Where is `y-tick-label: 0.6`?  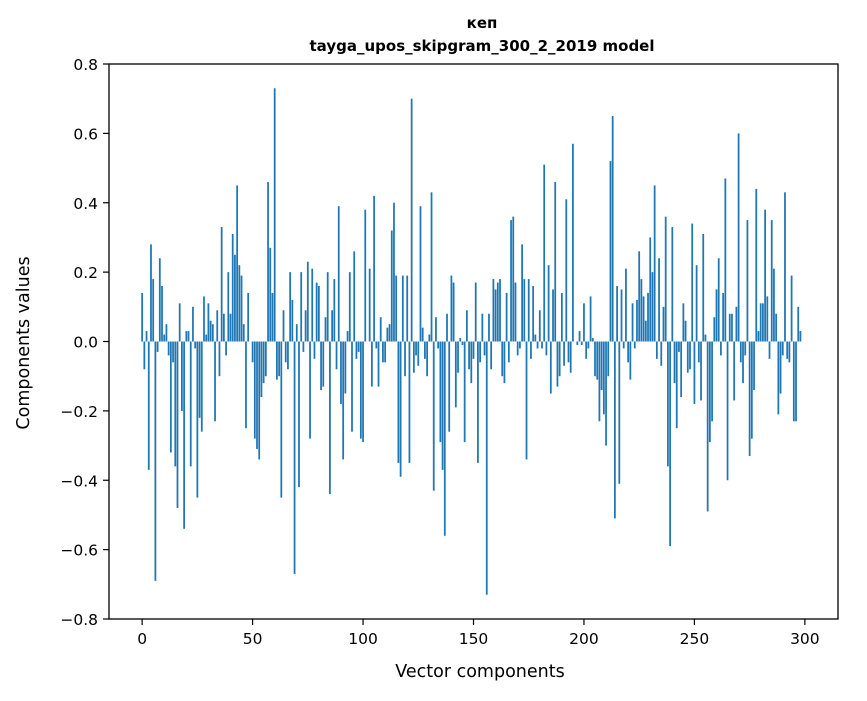 y-tick-label: 0.6 is located at coordinates (85, 134).